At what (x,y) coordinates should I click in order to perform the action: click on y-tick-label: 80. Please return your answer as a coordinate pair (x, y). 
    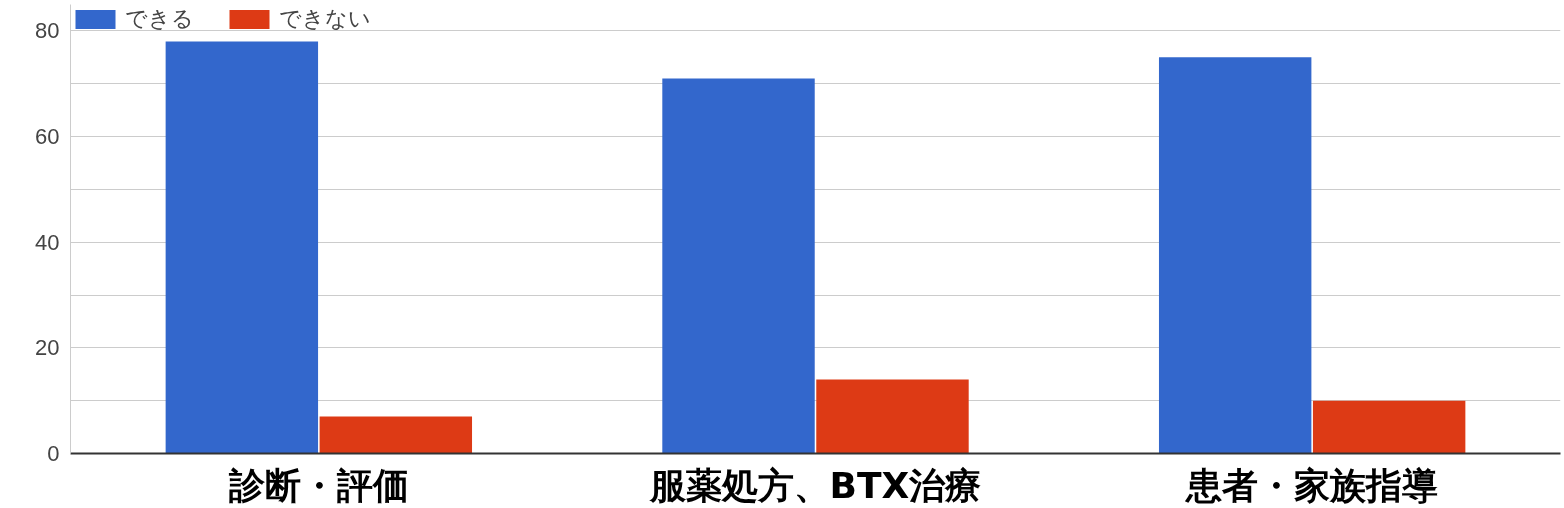
    Looking at the image, I should click on (47, 31).